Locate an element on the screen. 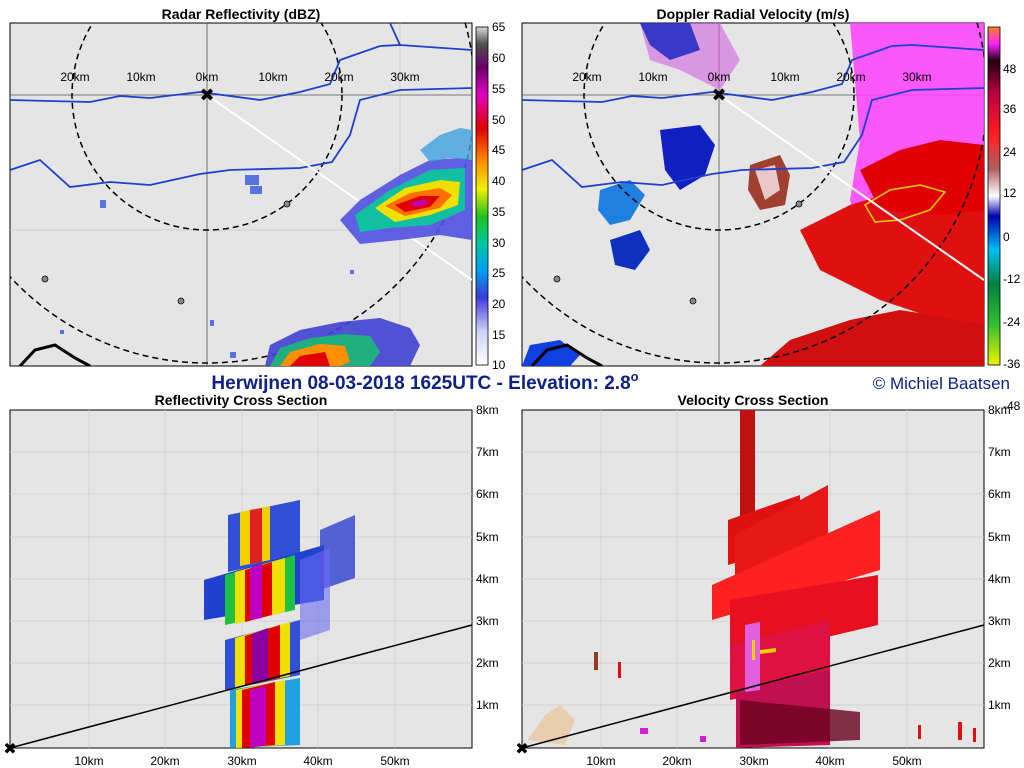 This screenshot has height=768, width=1024. refl-cross-x-ticks: 10km 20km 30km 40km 50km is located at coordinates (241, 761).